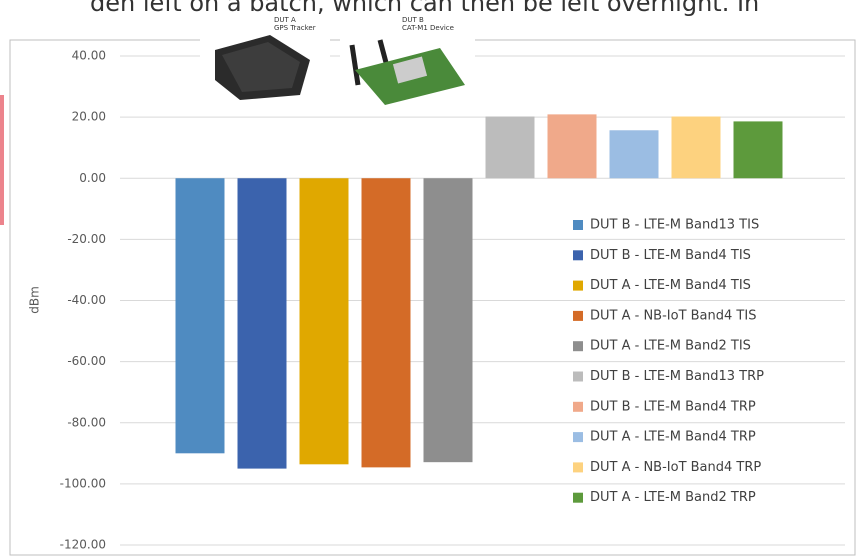 The height and width of the screenshot is (558, 861). I want to click on device-image-a: DUT A GPS Tracker, so click(265, 59).